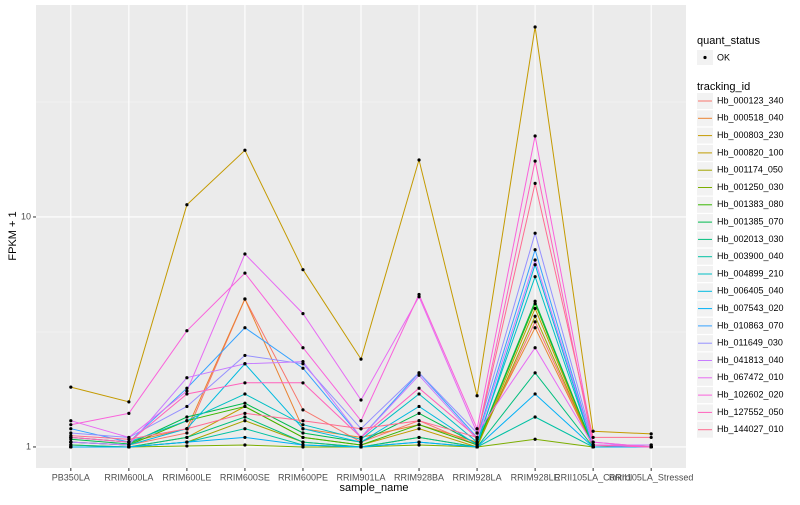  I want to click on legend-label: Hb_127552_050, so click(750, 412).